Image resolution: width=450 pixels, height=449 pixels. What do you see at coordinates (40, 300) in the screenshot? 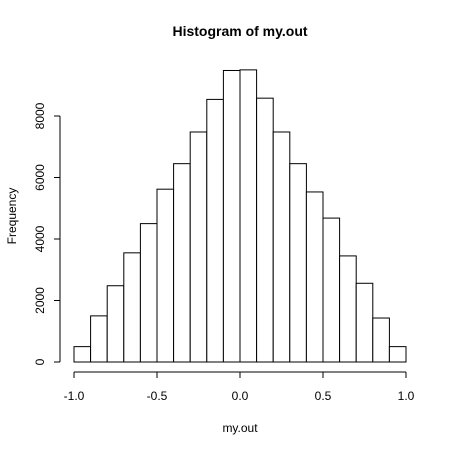
I see `y-tick-label: 2000` at bounding box center [40, 300].